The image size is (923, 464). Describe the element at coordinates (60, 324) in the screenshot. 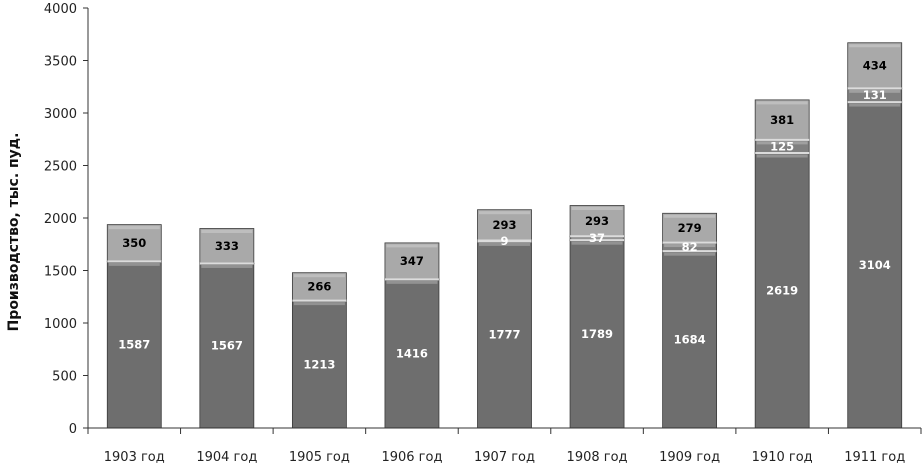

I see `y-tick-label: 1000` at that location.